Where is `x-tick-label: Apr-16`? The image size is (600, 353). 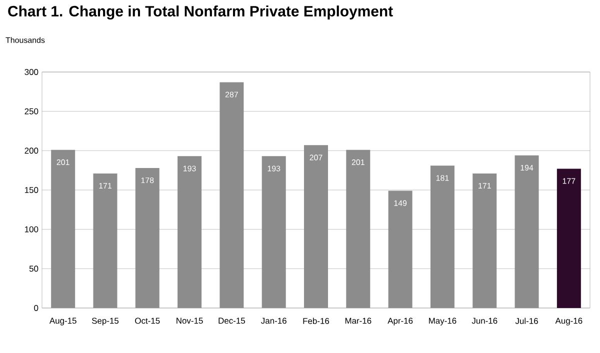
x-tick-label: Apr-16 is located at coordinates (400, 322).